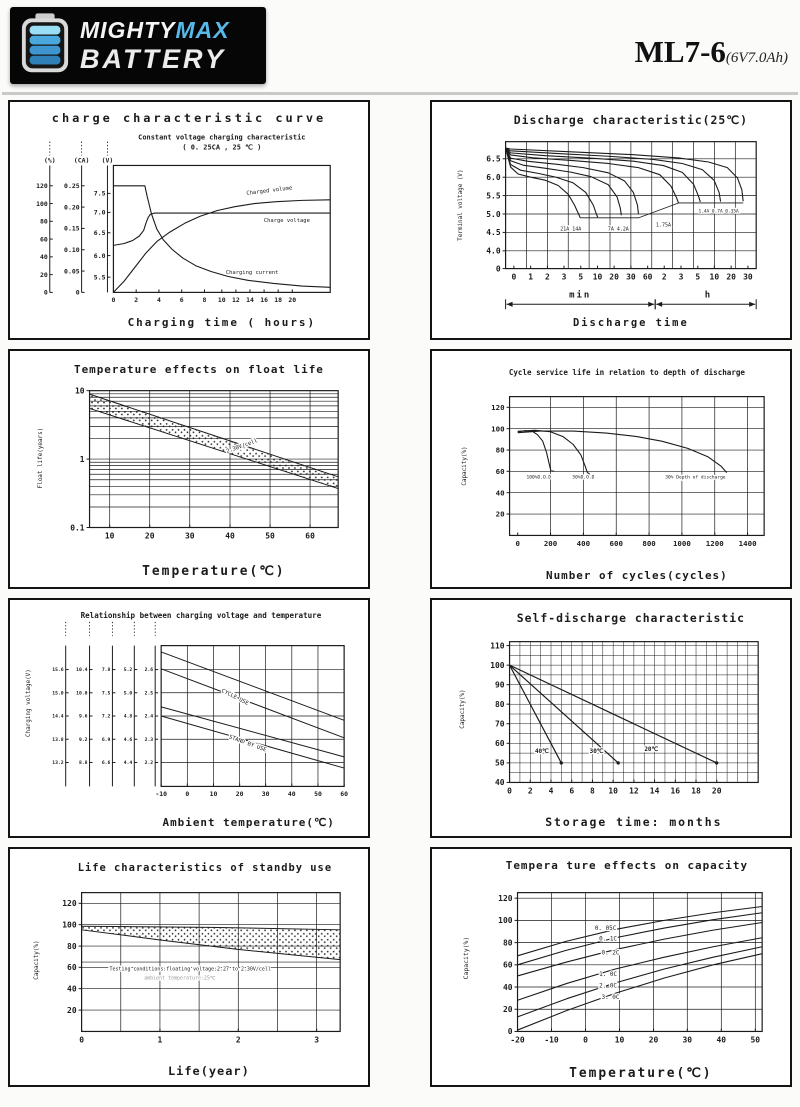  I want to click on svg-text: 4, so click(551, 790).